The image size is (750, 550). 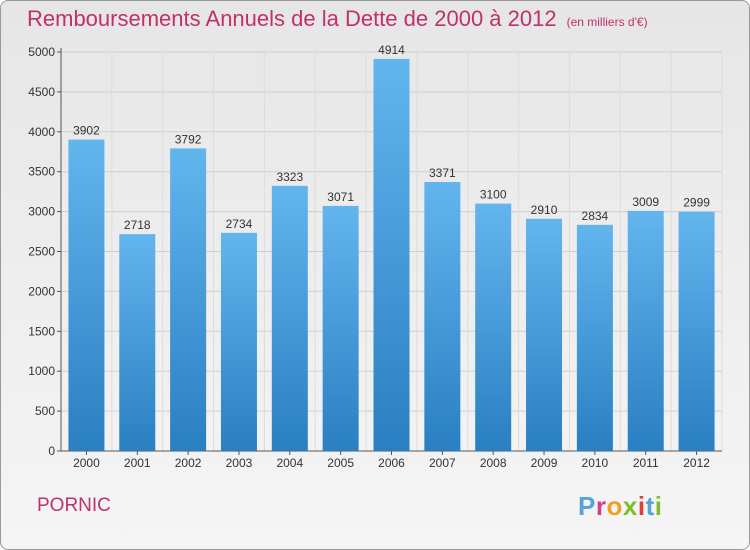 What do you see at coordinates (289, 463) in the screenshot?
I see `x-tick-label: 2004` at bounding box center [289, 463].